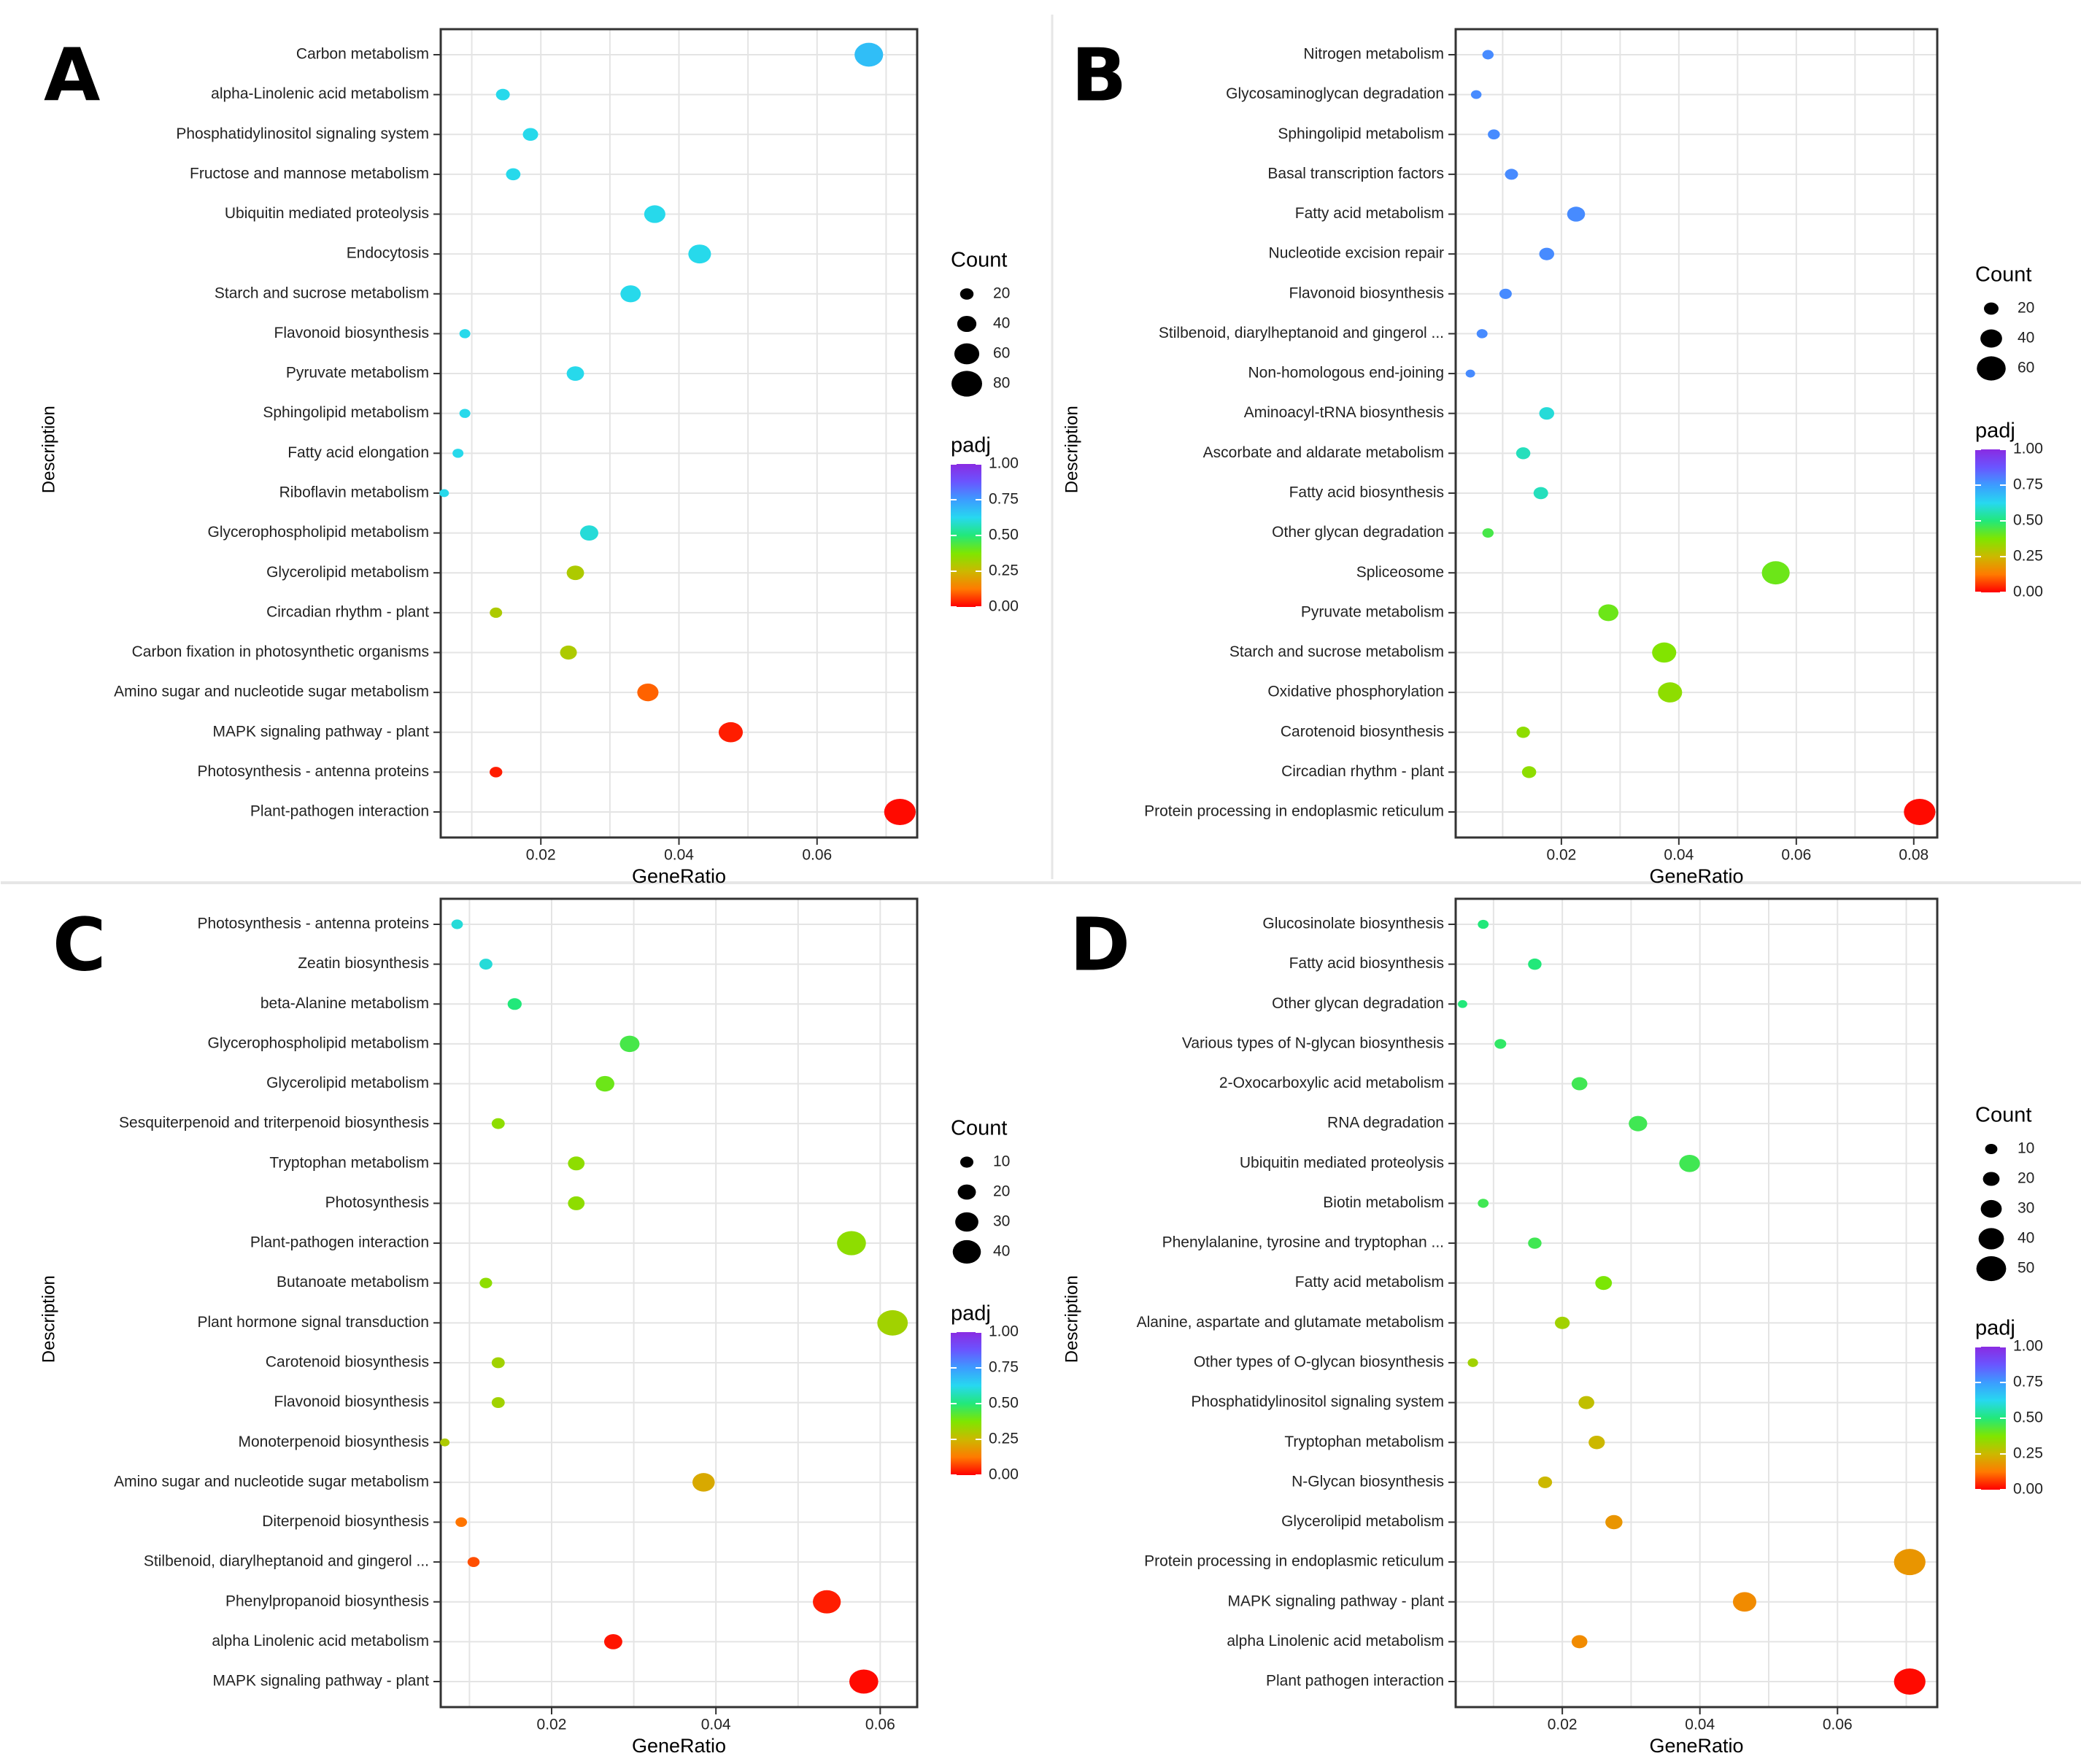  I want to click on size-legend-label: 60, so click(2026, 368).